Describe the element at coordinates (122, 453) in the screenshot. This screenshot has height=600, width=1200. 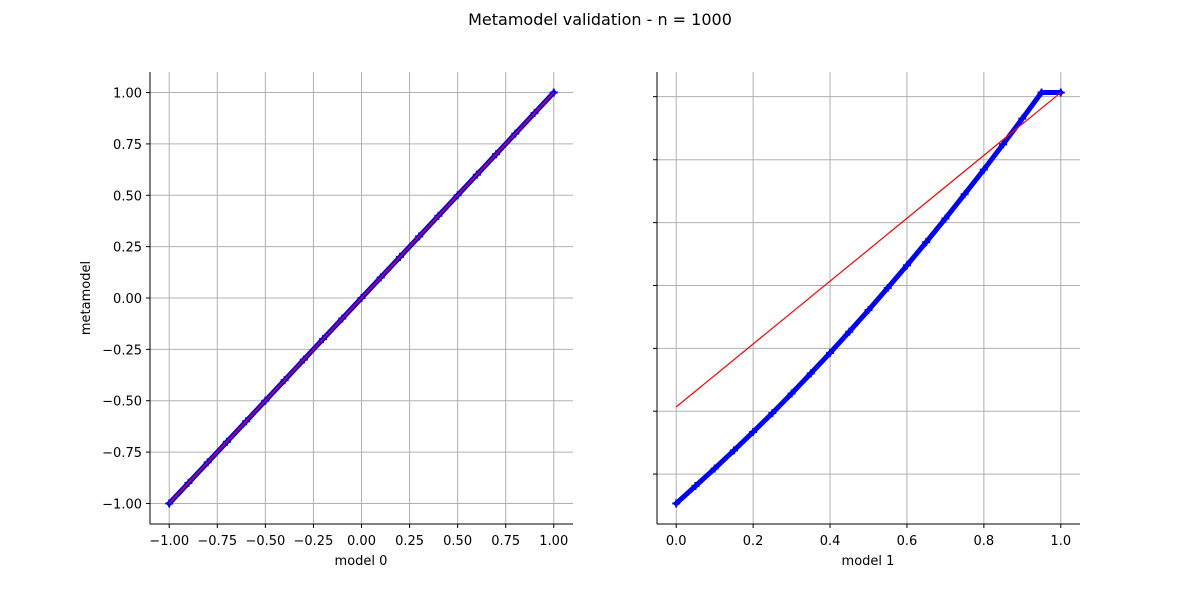
I see `left-y-tick-label: −0.75` at that location.